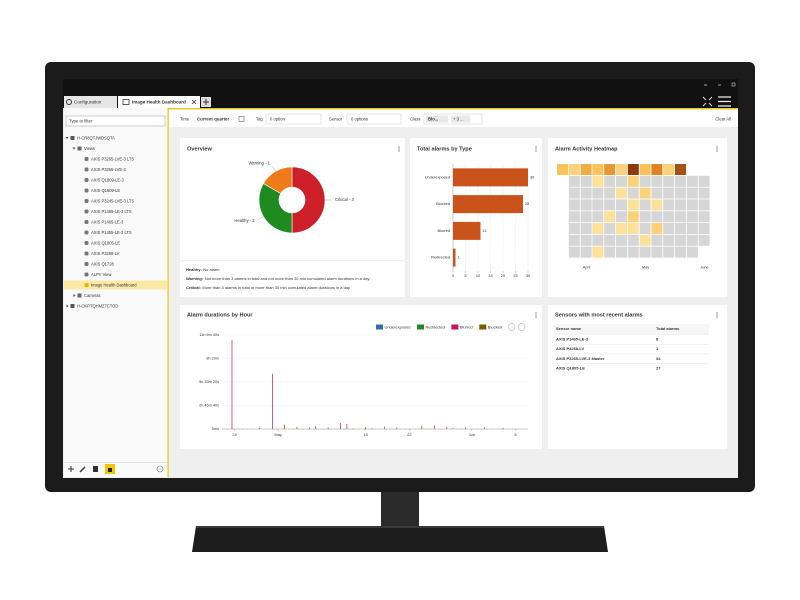 This screenshot has width=800, height=600. I want to click on window-maximize, so click(733, 84).